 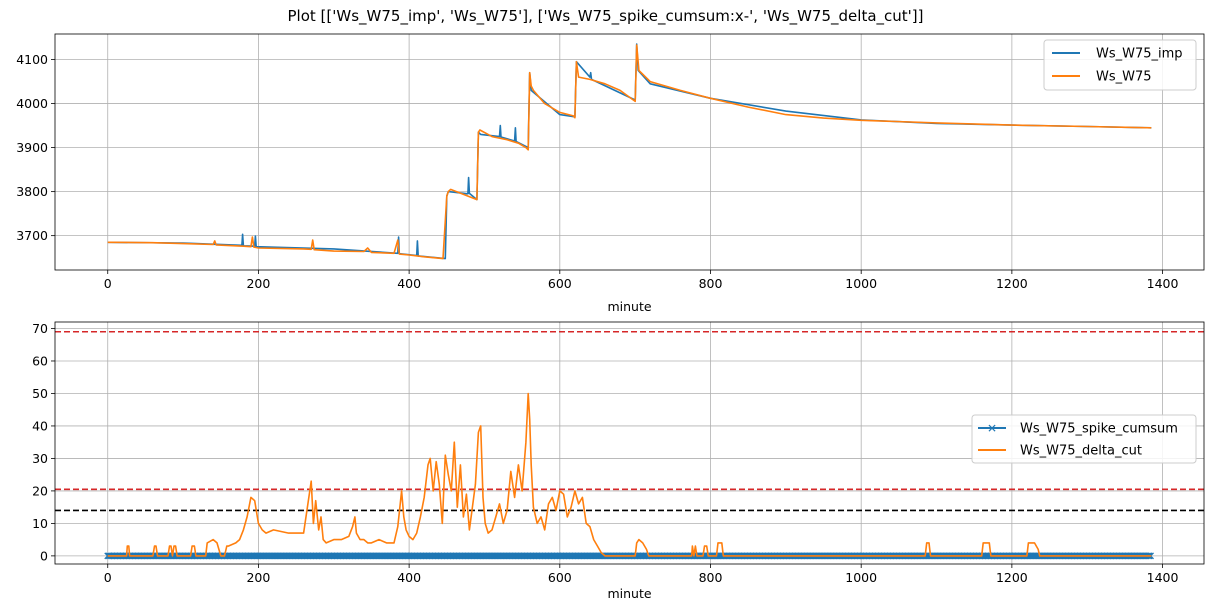 I want to click on legend-marker-x-icon: ✕, so click(x=992, y=429).